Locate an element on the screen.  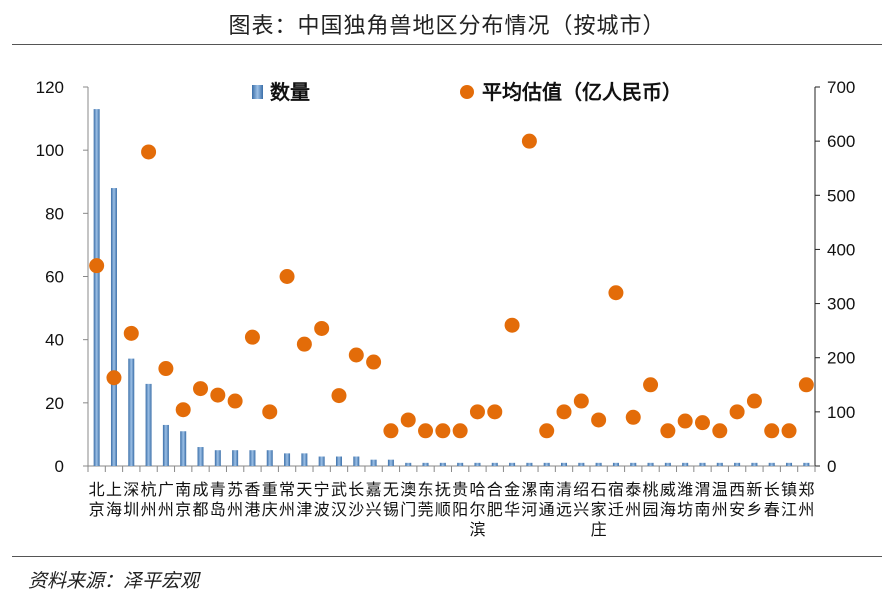
bar-长沙 is located at coordinates (356, 461).